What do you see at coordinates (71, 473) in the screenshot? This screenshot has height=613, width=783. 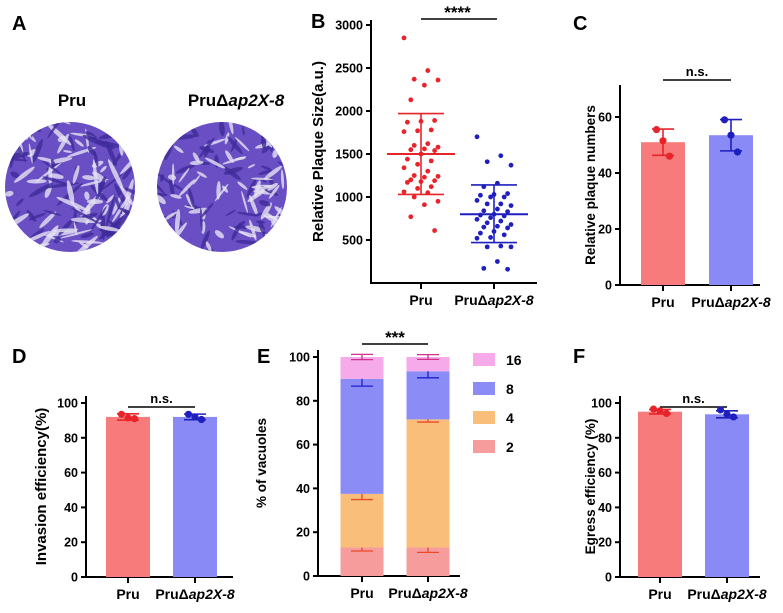 I see `y-tick-label: 60` at bounding box center [71, 473].